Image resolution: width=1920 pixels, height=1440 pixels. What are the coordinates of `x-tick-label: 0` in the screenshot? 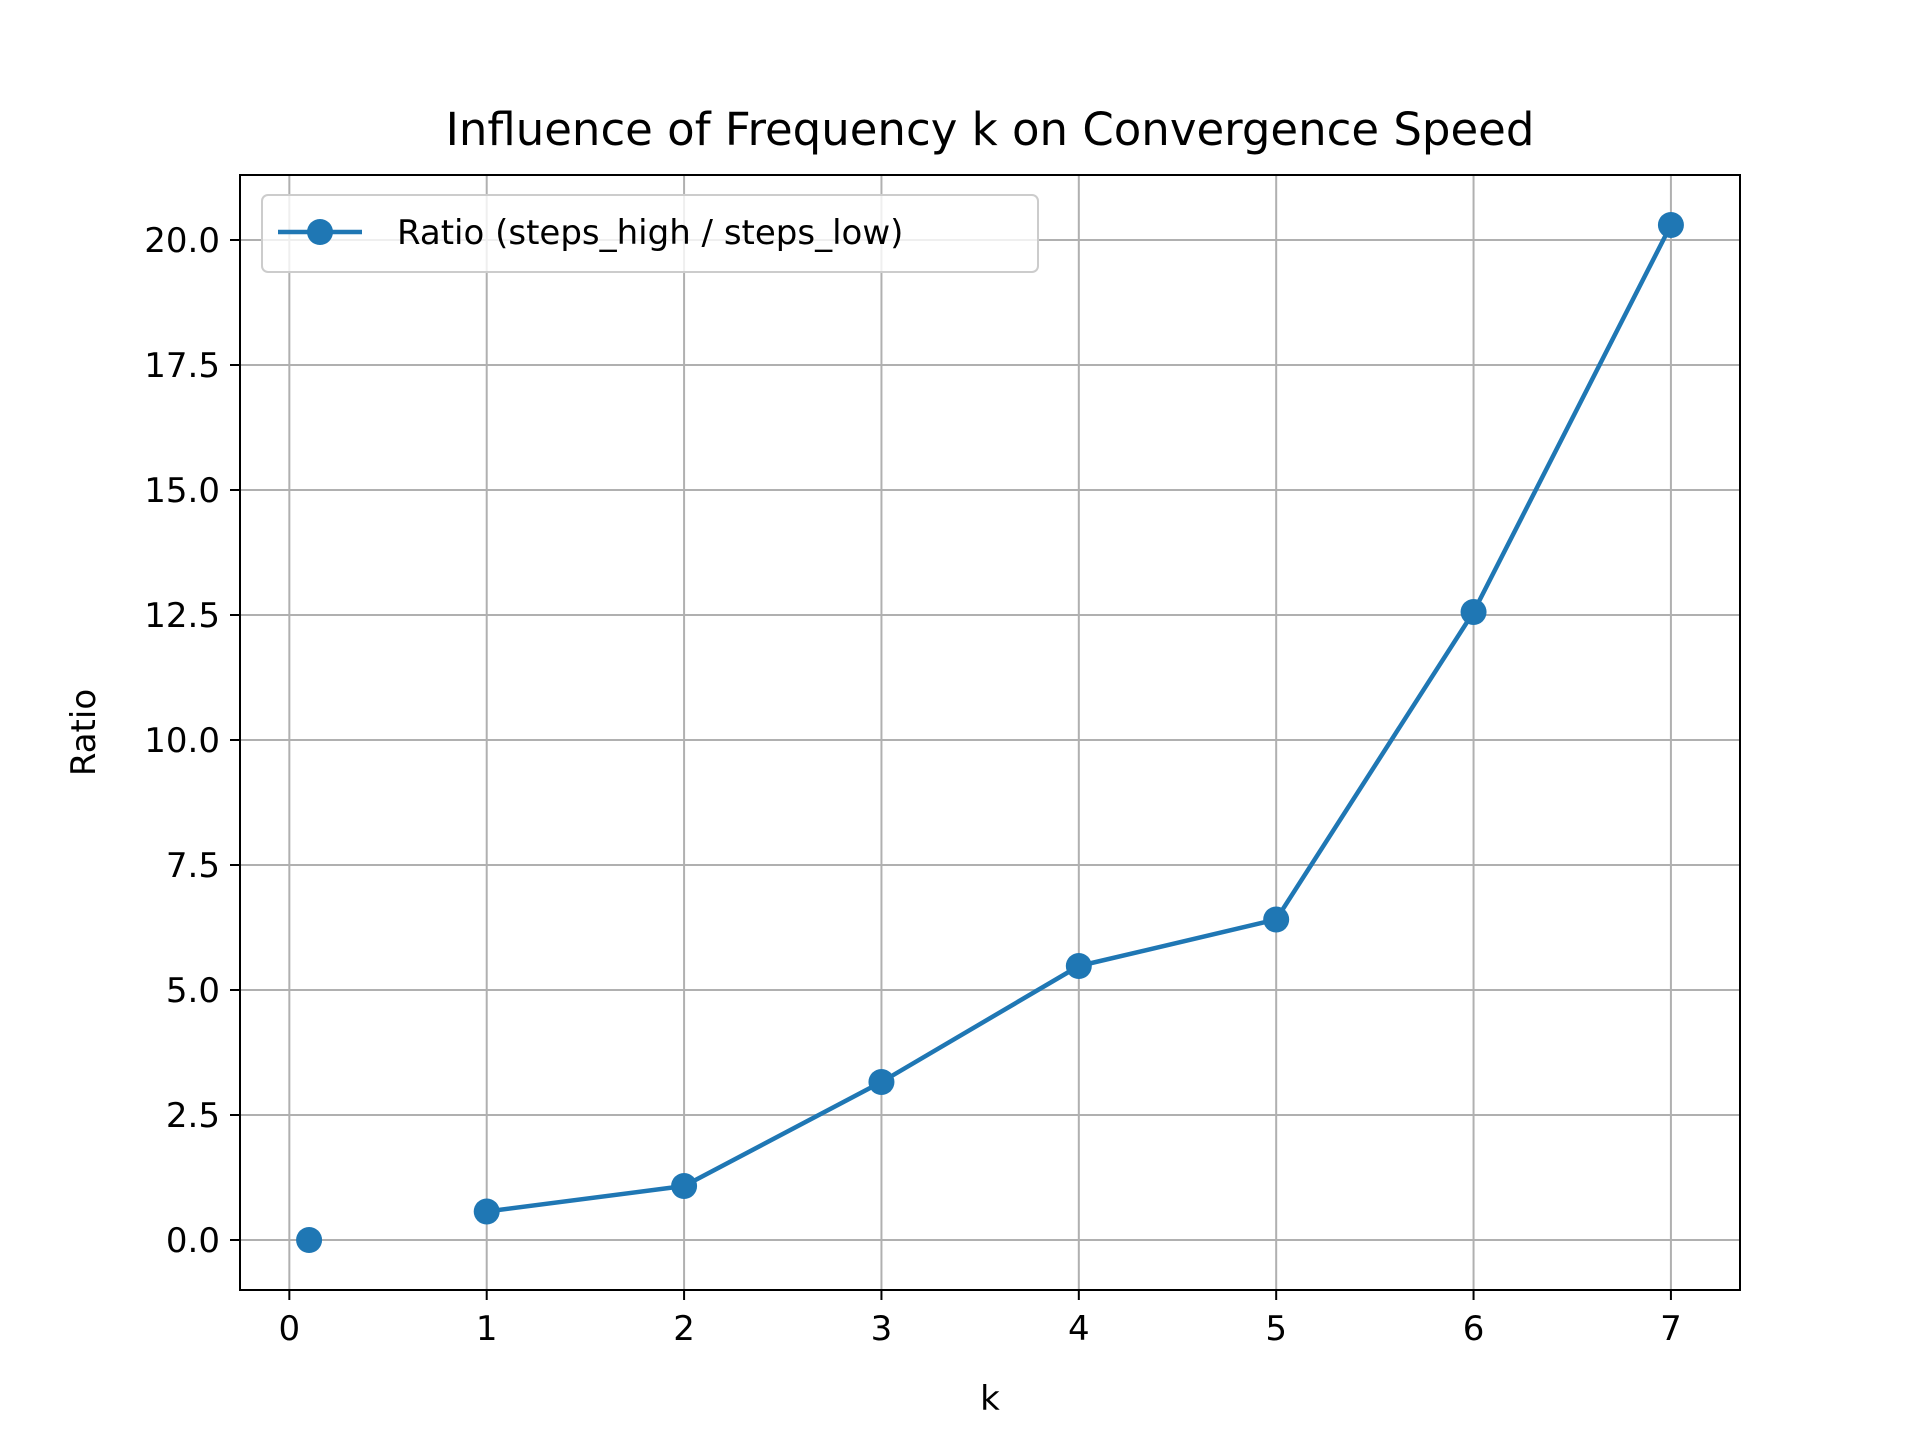 It's located at (290, 1329).